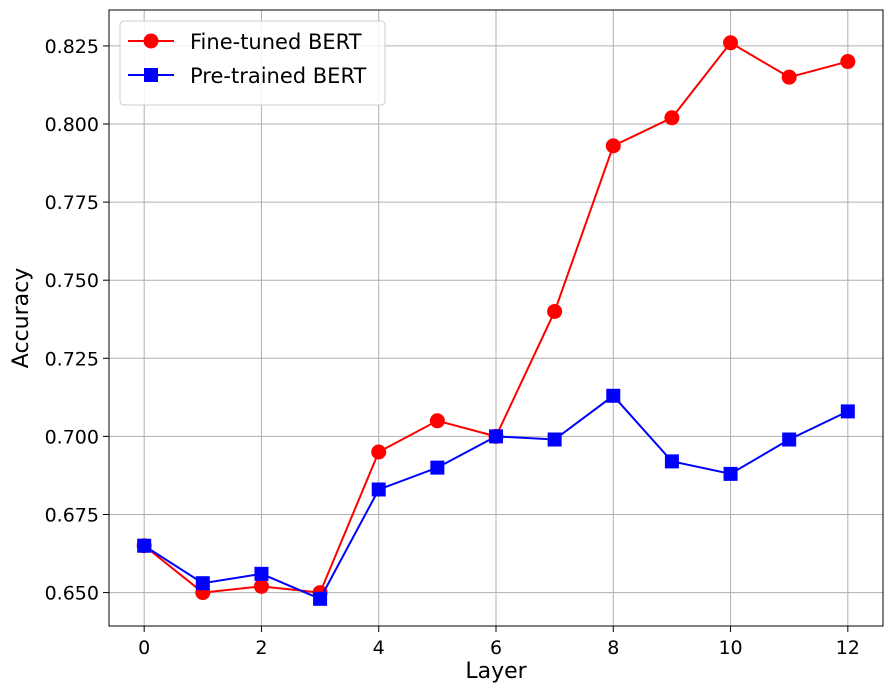 The image size is (892, 694). I want to click on y-tick-label: 0.825, so click(72, 47).